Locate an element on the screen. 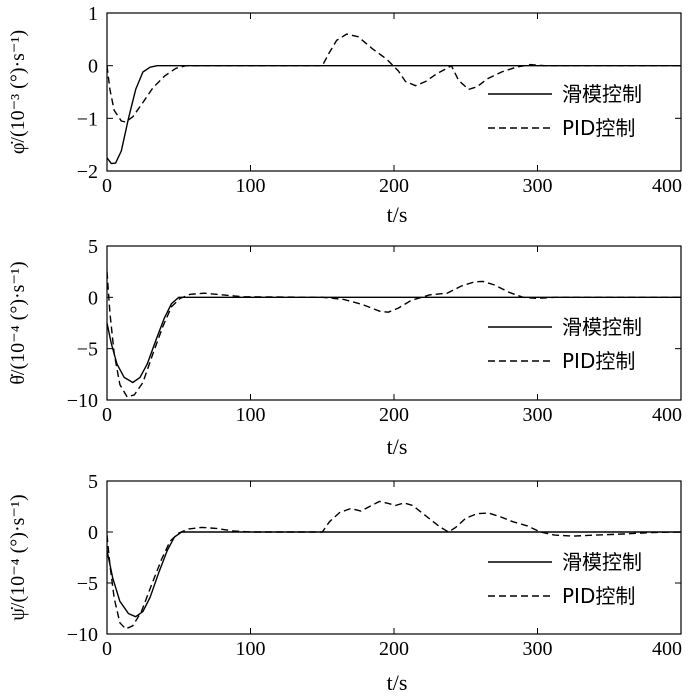 The width and height of the screenshot is (700, 700). y-axis-label: φ̇/(10⁻³ (°)·s⁻¹) is located at coordinates (18, 92).